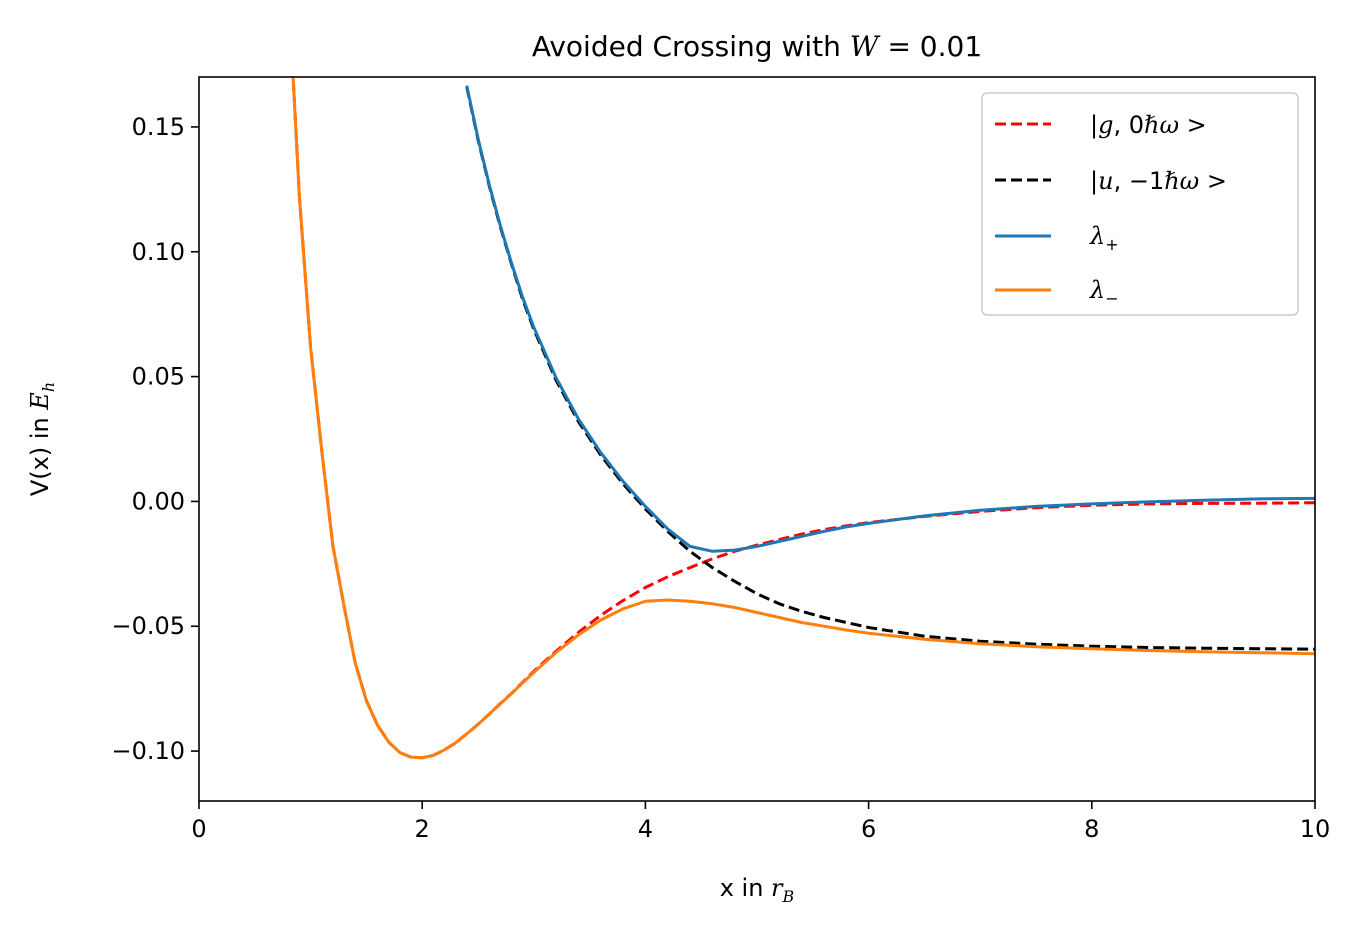 The width and height of the screenshot is (1359, 931). I want to click on x-tick-label: 4, so click(645, 829).